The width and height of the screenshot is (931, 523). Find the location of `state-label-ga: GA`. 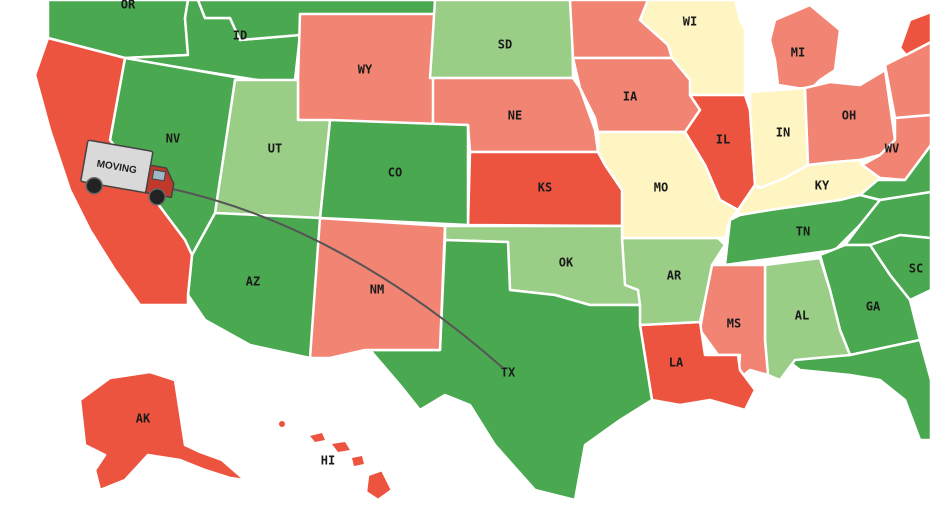

state-label-ga: GA is located at coordinates (873, 307).